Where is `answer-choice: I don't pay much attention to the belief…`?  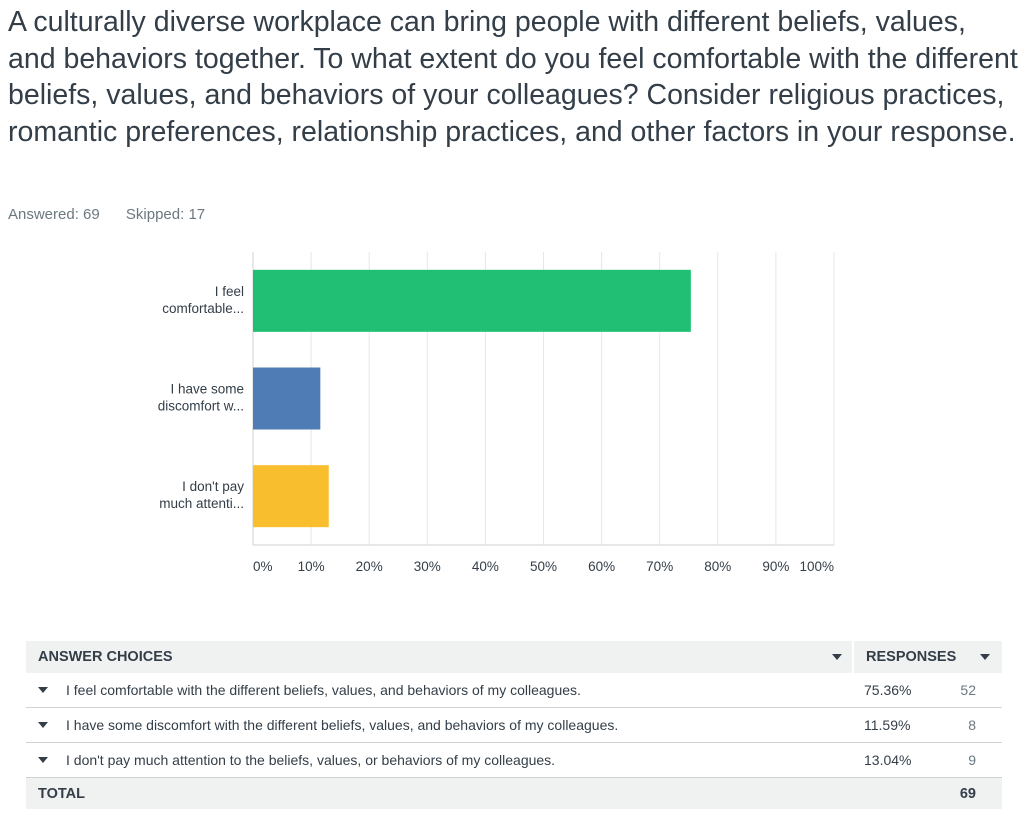
answer-choice: I don't pay much attention to the belief… is located at coordinates (439, 760).